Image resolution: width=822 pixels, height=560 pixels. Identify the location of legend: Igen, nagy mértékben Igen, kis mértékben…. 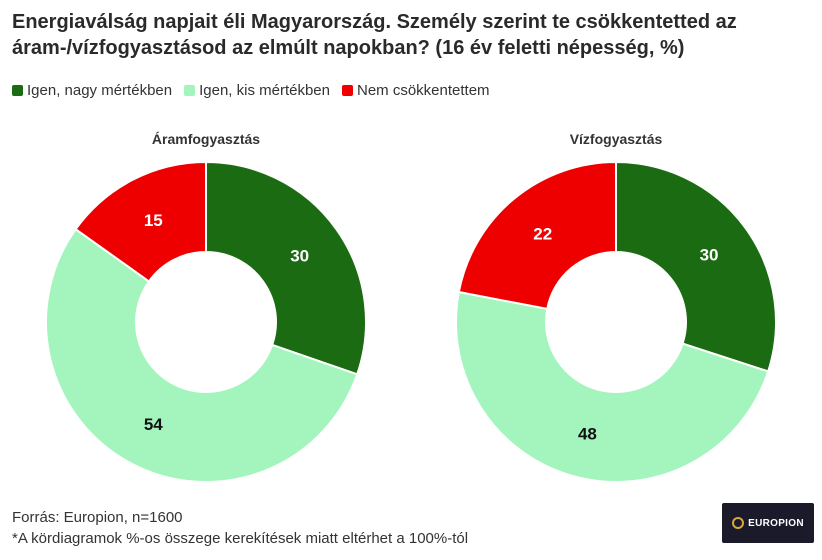
(257, 90).